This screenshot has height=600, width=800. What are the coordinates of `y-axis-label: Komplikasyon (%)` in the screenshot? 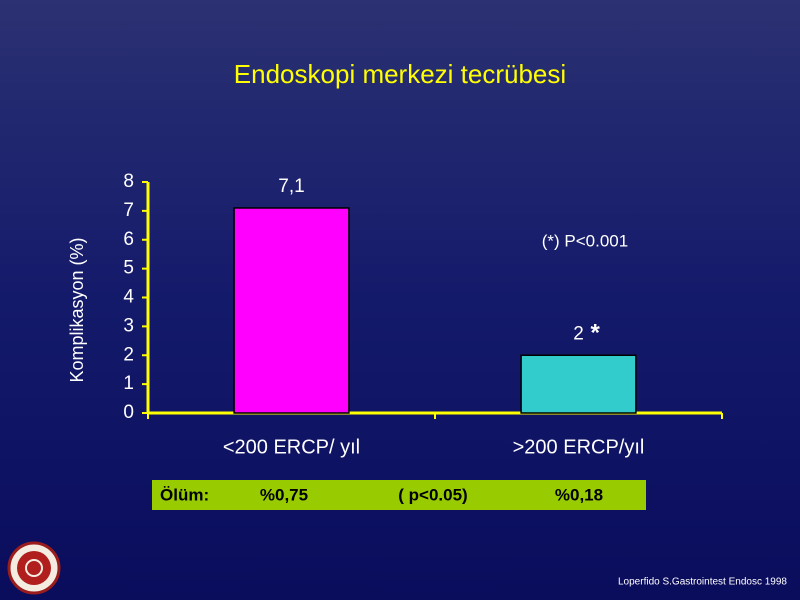 It's located at (77, 309).